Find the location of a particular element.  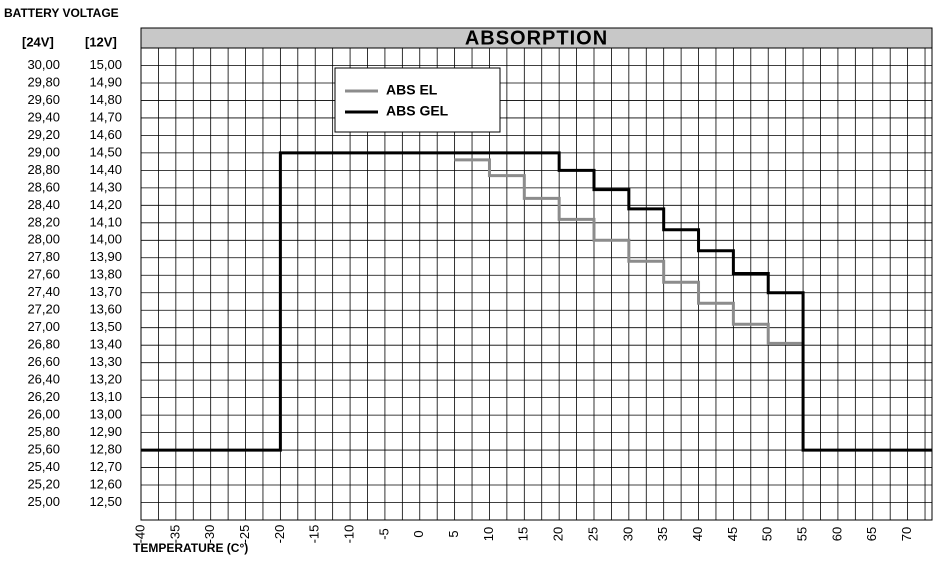

y2-tick-label: 29,80 is located at coordinates (43, 81).